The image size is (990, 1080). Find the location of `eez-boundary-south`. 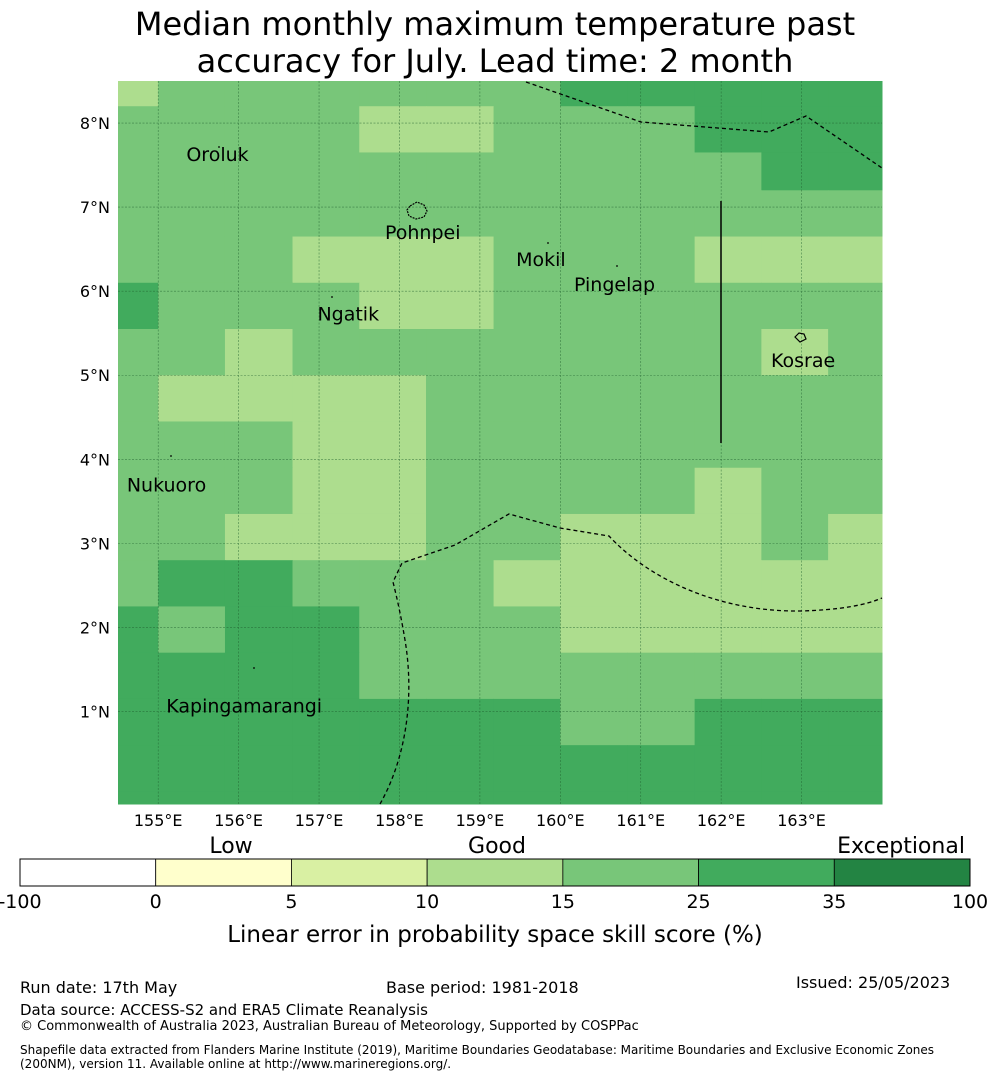

eez-boundary-south is located at coordinates (631, 659).